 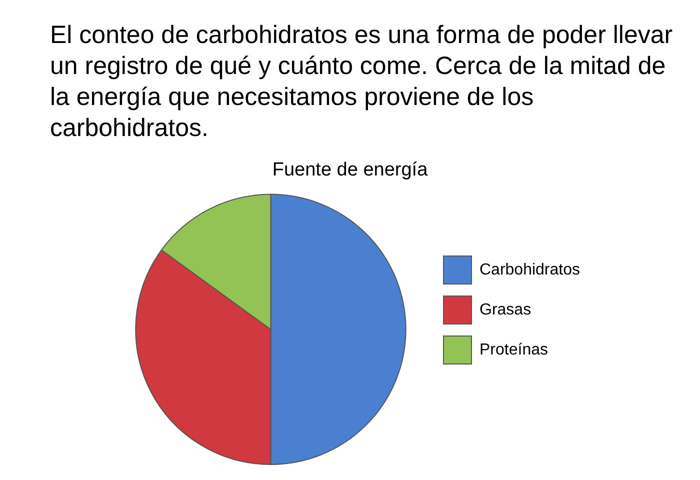 I want to click on legend-label: Proteínas, so click(x=514, y=349).